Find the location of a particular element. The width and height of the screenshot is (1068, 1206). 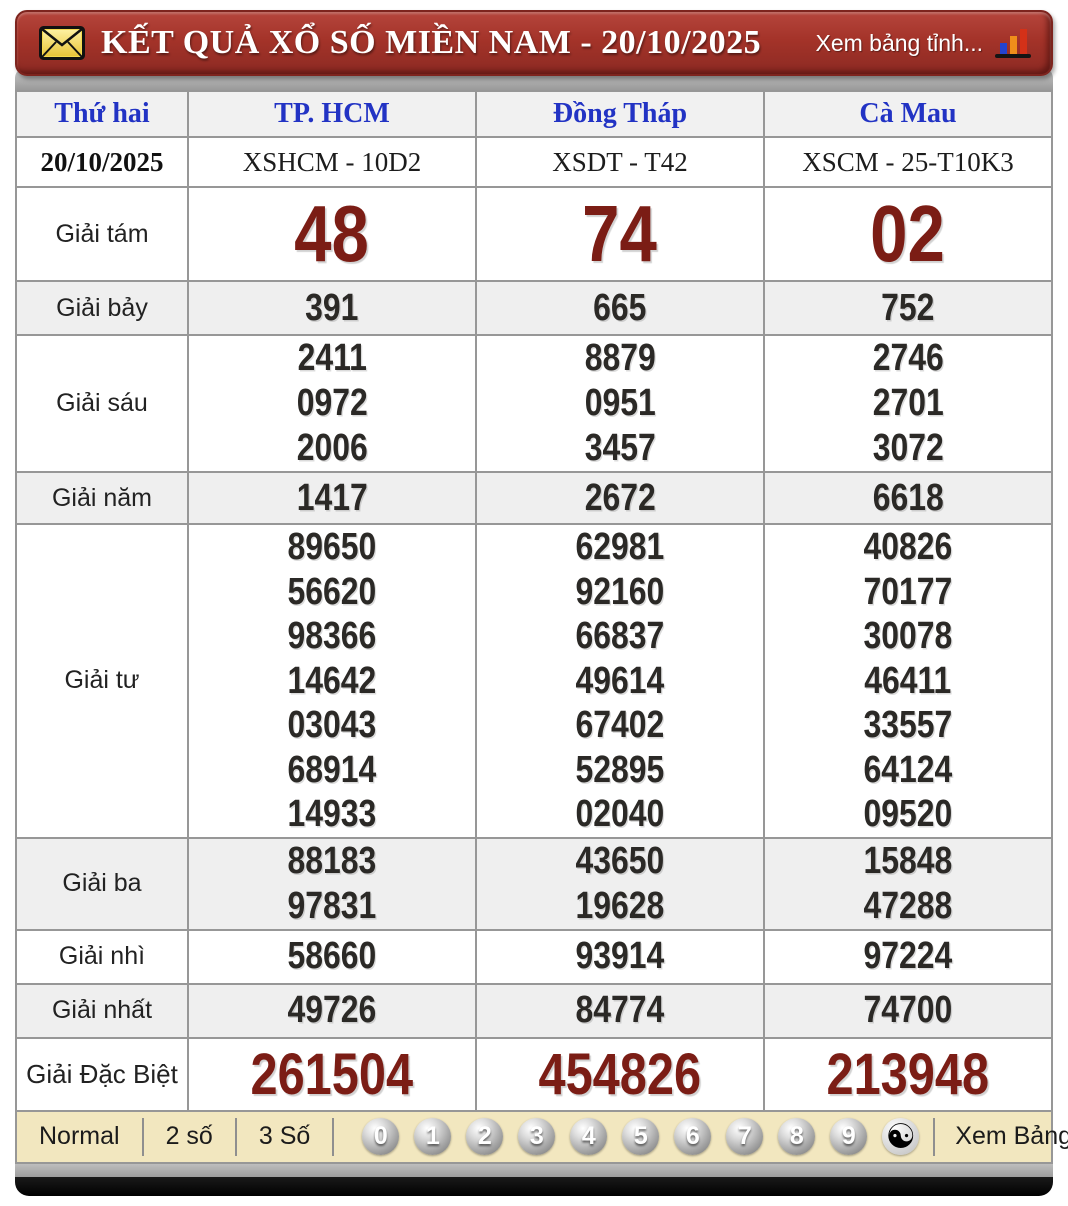

prize-values-cell: 2672 is located at coordinates (619, 498).